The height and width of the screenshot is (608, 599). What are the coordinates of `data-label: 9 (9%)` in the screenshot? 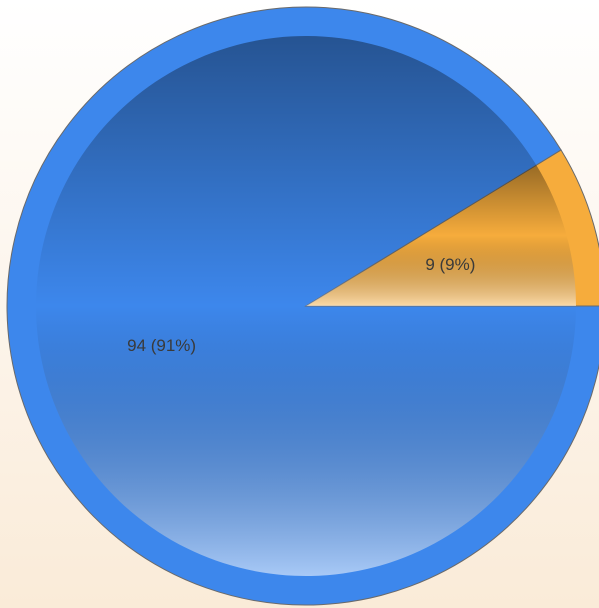 It's located at (450, 264).